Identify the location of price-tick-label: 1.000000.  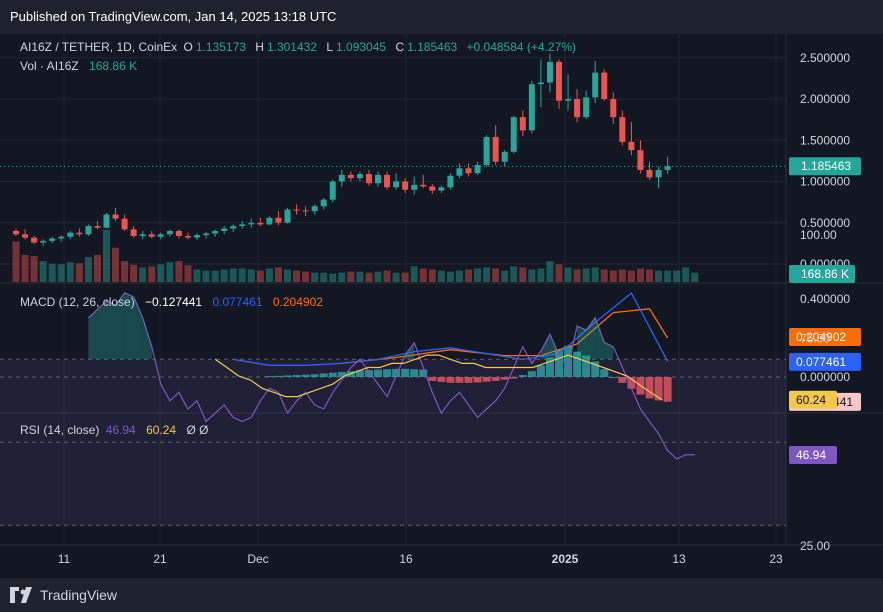
(825, 182).